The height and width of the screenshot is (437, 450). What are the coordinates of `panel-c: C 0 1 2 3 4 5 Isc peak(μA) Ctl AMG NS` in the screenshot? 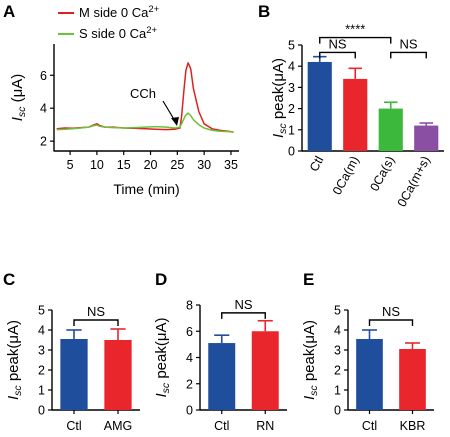 It's located at (71, 351).